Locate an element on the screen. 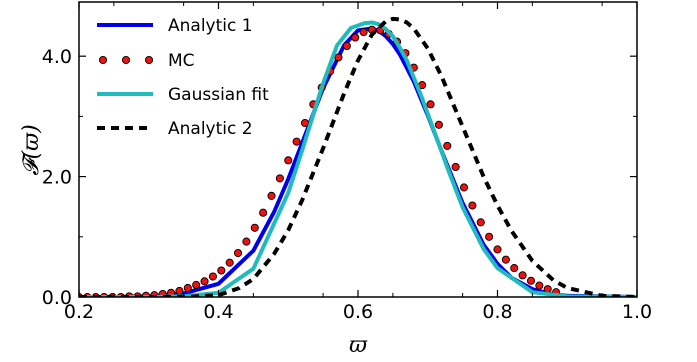  y-axis-label: 𝓕(ϖ) is located at coordinates (31, 149).